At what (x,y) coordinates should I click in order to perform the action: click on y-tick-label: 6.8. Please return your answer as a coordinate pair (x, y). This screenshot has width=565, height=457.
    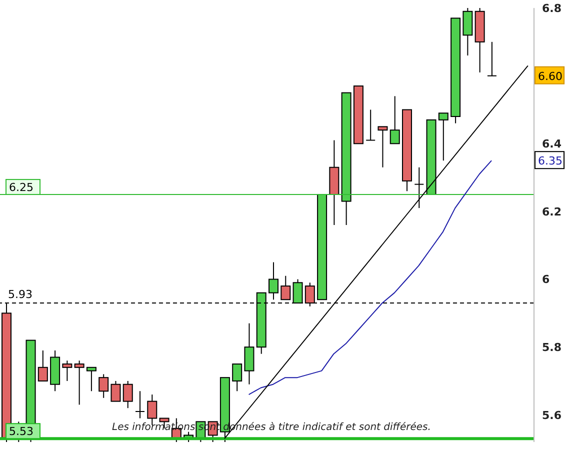
    Looking at the image, I should click on (552, 8).